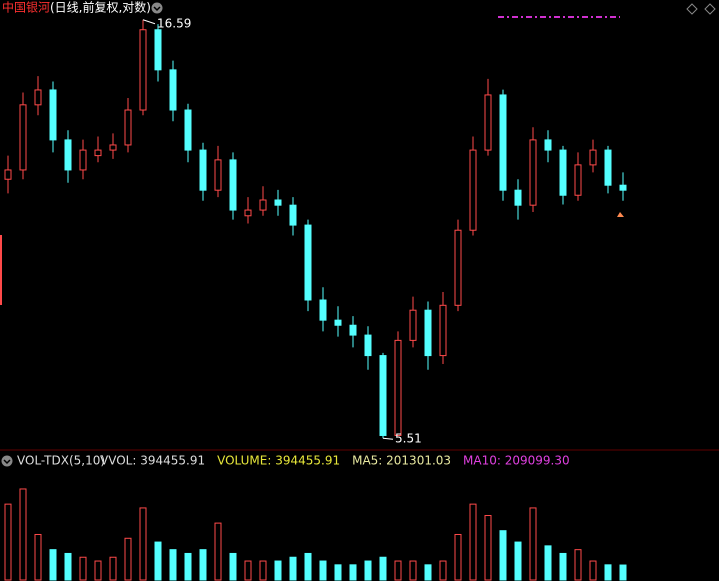 This screenshot has height=581, width=719. I want to click on volume-panel-title: VOL-TDX(5,10), so click(61, 461).